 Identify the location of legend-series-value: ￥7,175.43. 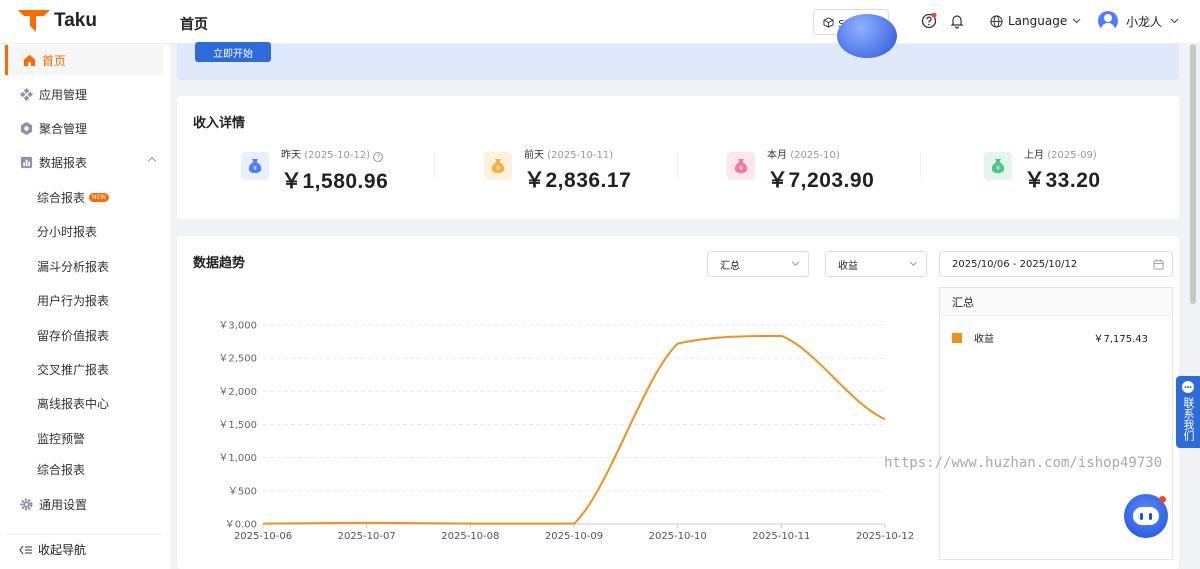
(1120, 339).